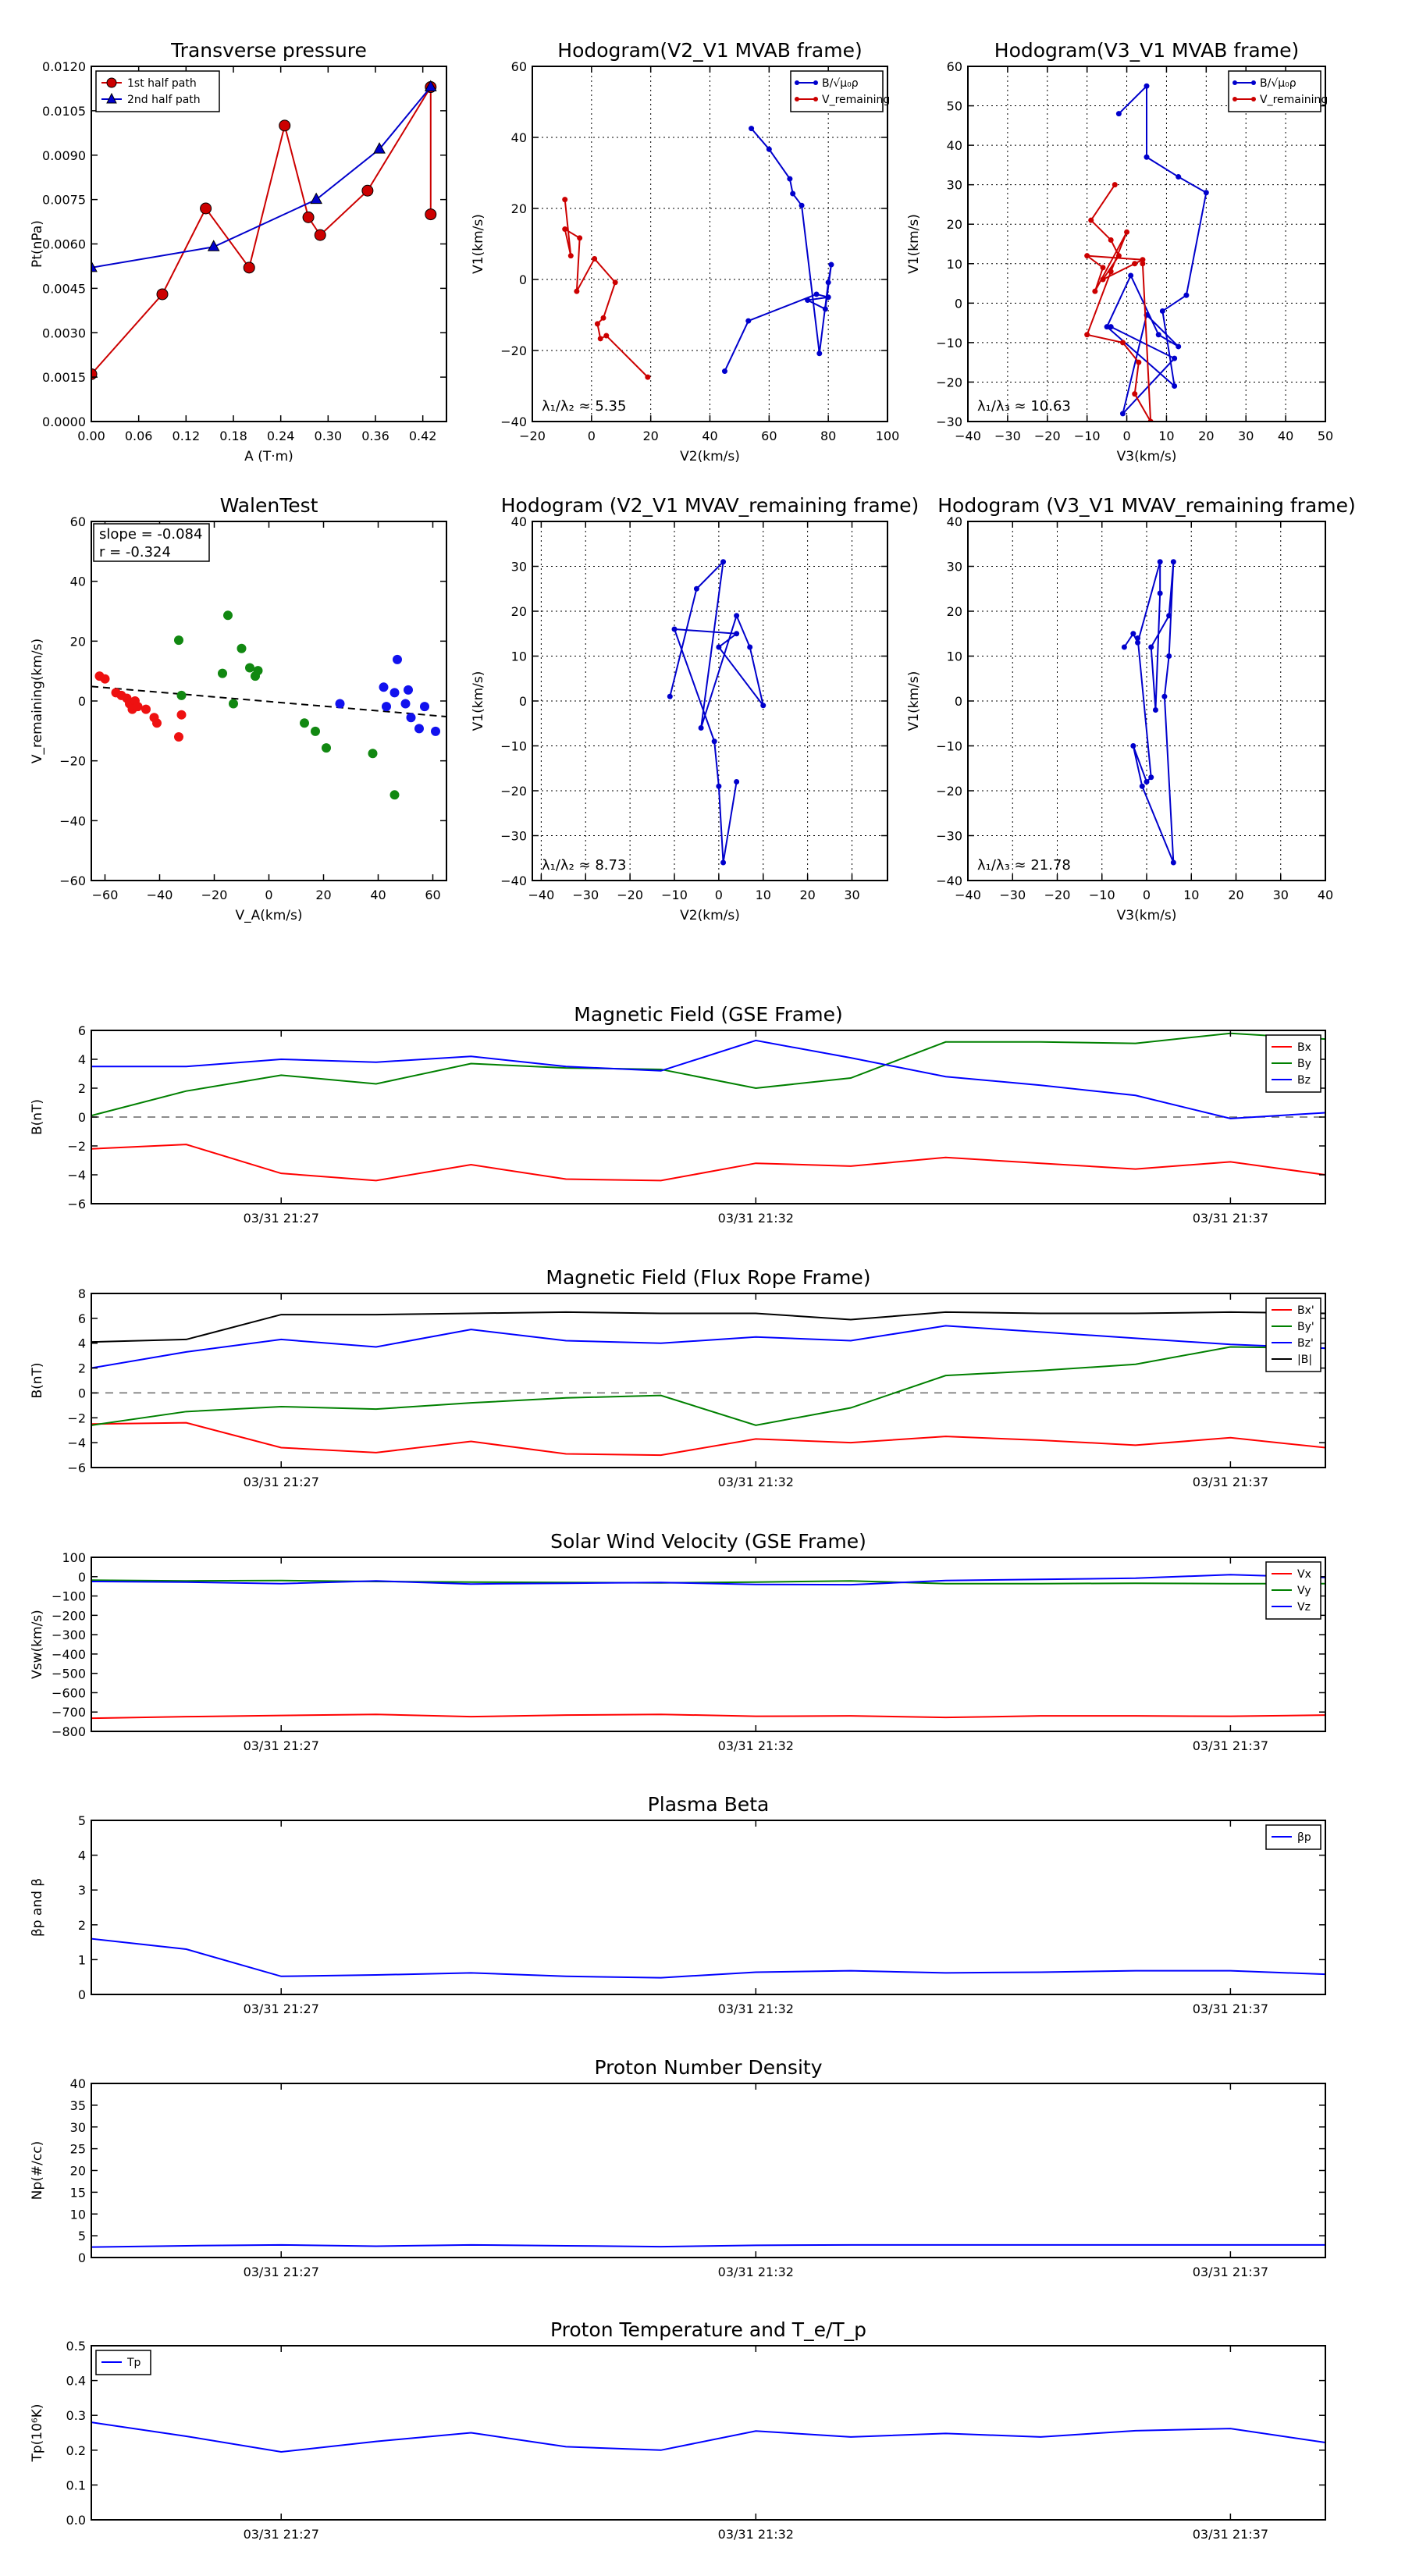 The width and height of the screenshot is (1405, 2576). Describe the element at coordinates (69, 1596) in the screenshot. I see `y-tick-label: −100` at that location.